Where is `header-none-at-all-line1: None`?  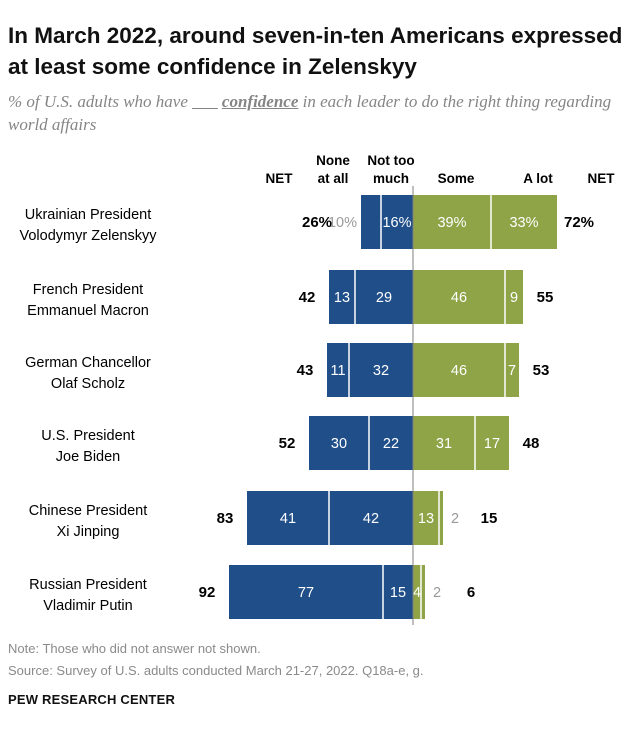
header-none-at-all-line1: None is located at coordinates (333, 160).